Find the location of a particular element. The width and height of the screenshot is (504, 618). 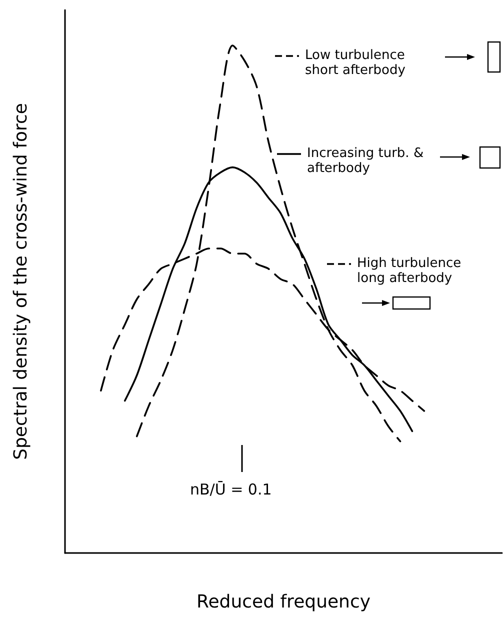

legend-label: Low turbulence short afterbody is located at coordinates (357, 63).